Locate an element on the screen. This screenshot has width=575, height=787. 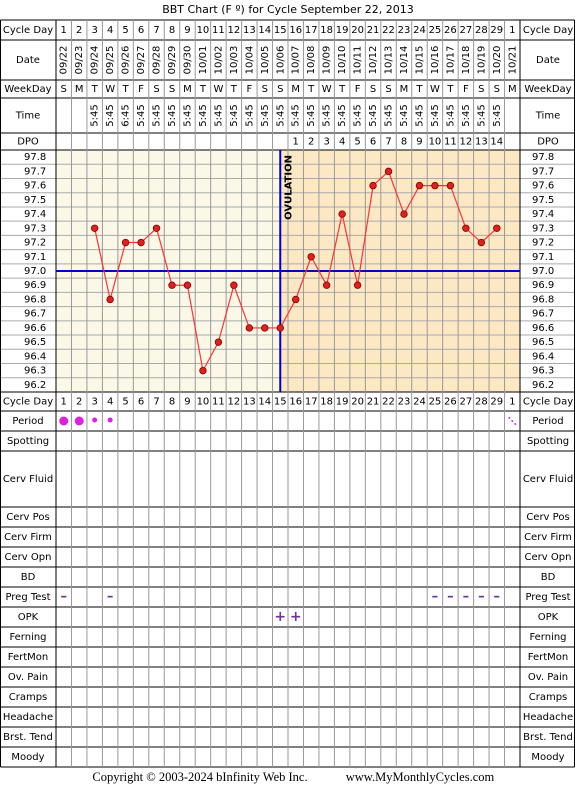
cycle-day: 27 is located at coordinates (465, 30).